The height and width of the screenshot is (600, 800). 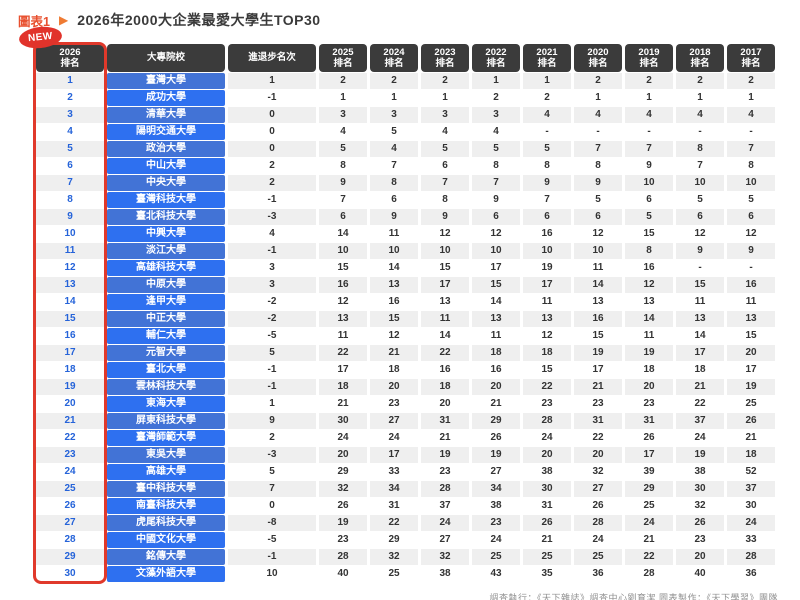 I want to click on table-row: 10 中興大學 4 14 11 12 12 16 12 15 12 12, so click(x=405, y=234).